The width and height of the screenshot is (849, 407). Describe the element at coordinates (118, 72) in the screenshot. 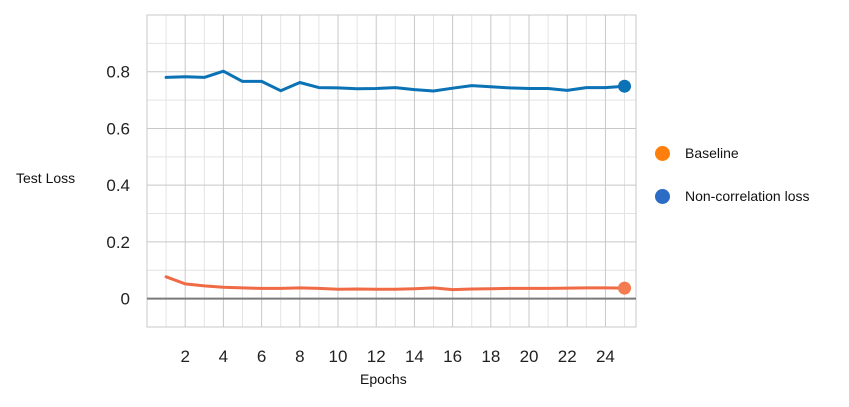

I see `y-tick-label: 0.8` at that location.